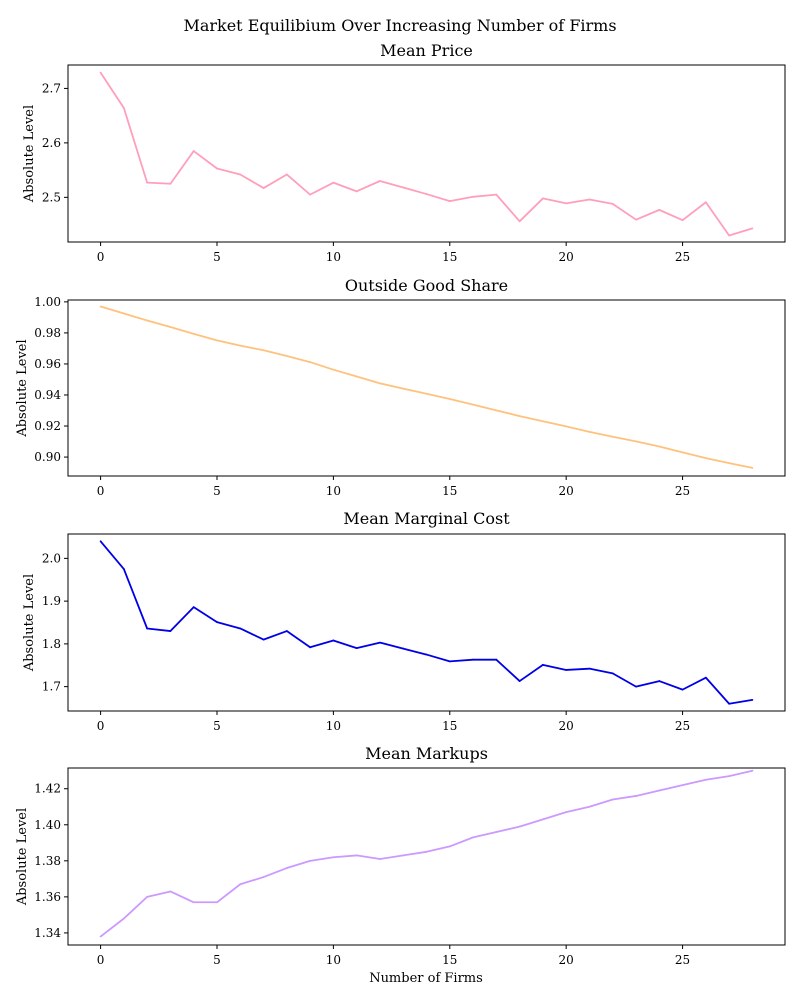 This screenshot has height=1000, width=800. What do you see at coordinates (47, 933) in the screenshot?
I see `y-tick-label: 1.34` at bounding box center [47, 933].